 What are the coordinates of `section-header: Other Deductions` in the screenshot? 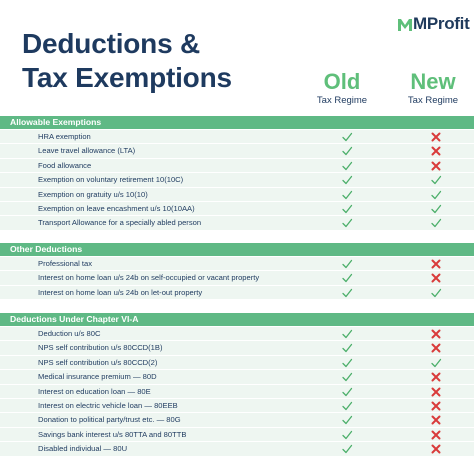 It's located at (237, 249).